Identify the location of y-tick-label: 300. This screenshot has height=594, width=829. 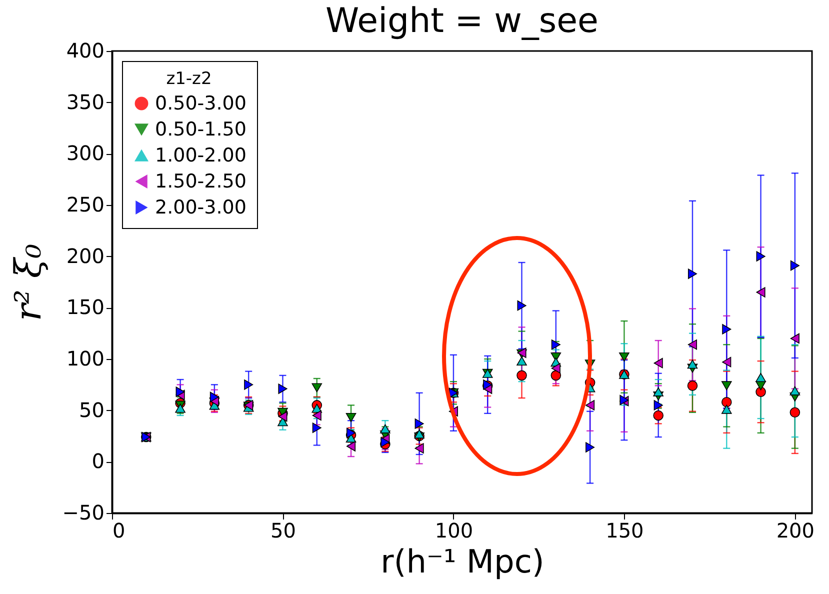
(85, 153).